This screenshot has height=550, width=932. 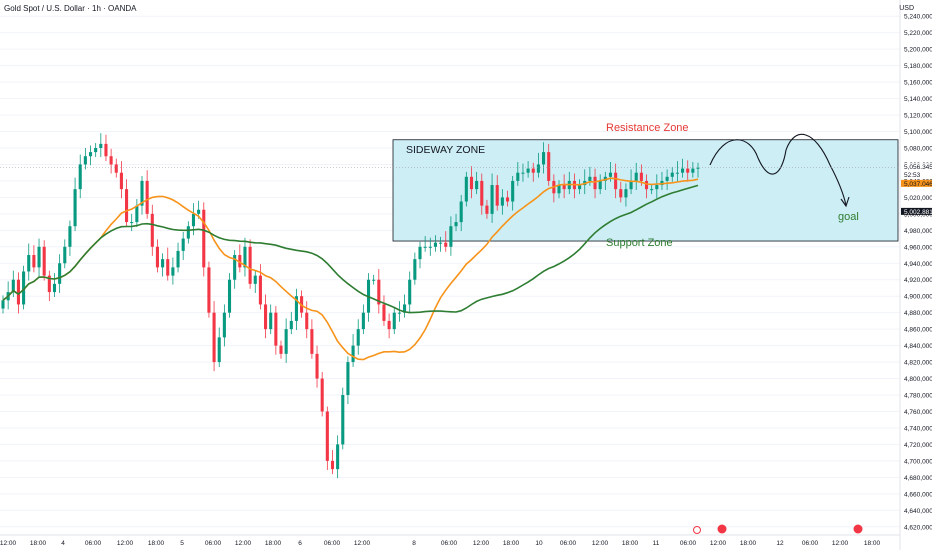 What do you see at coordinates (300, 543) in the screenshot?
I see `x-tick-label: 6` at bounding box center [300, 543].